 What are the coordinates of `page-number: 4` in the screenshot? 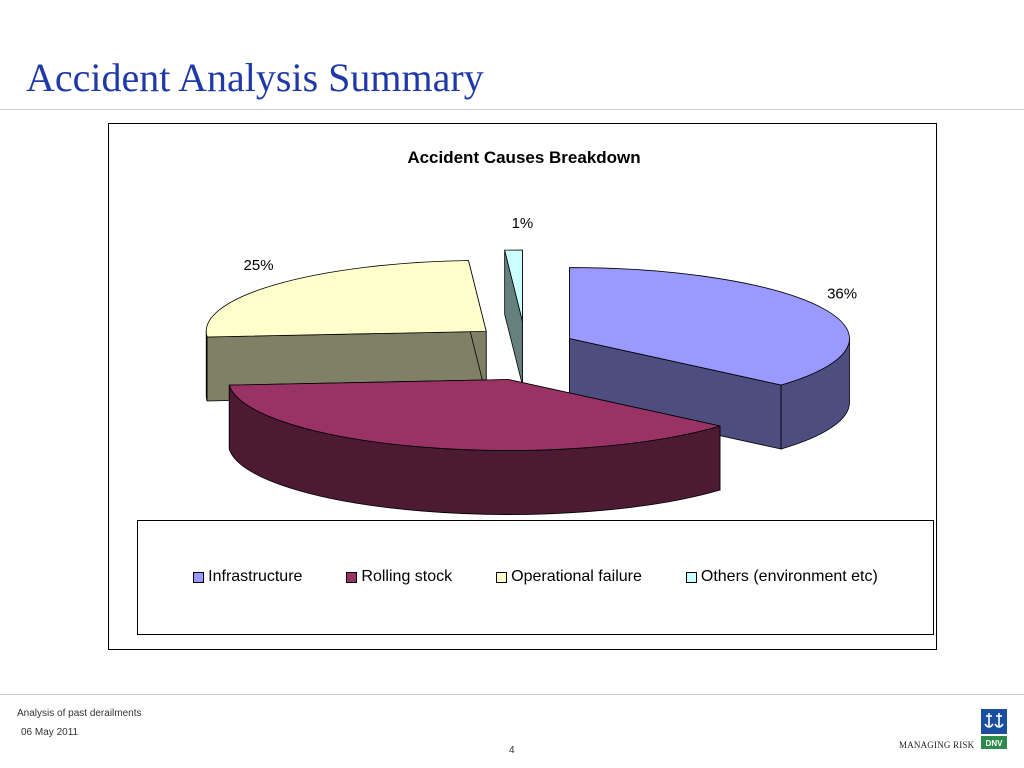 It's located at (512, 750).